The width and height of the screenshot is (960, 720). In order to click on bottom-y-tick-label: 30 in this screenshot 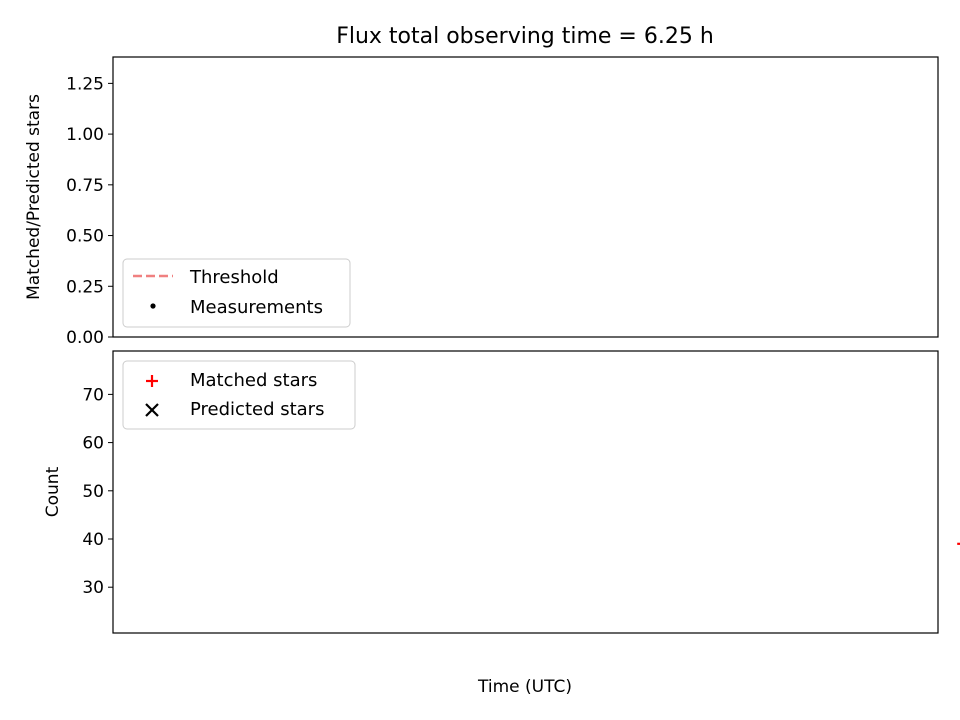, I will do `click(93, 588)`.